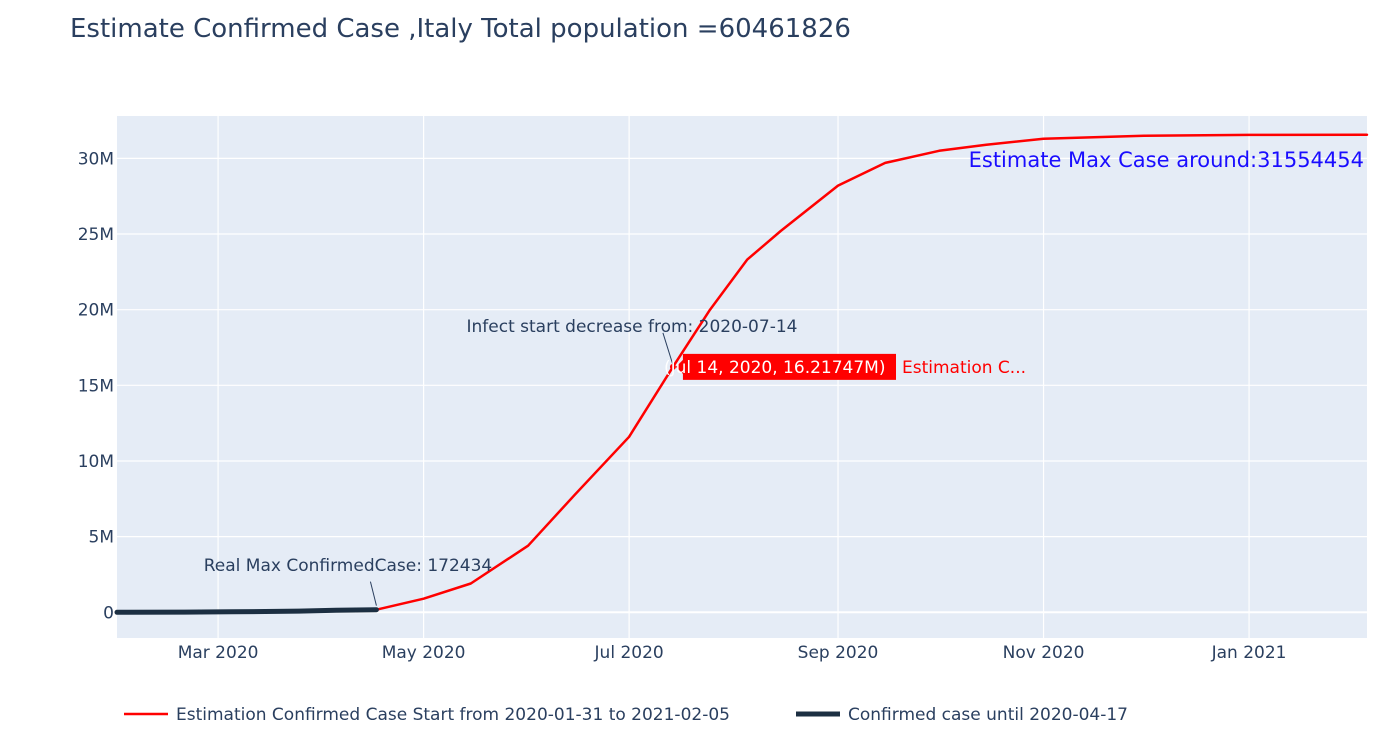 The height and width of the screenshot is (751, 1400). What do you see at coordinates (218, 653) in the screenshot?
I see `x-tick-label: Mar 2020` at bounding box center [218, 653].